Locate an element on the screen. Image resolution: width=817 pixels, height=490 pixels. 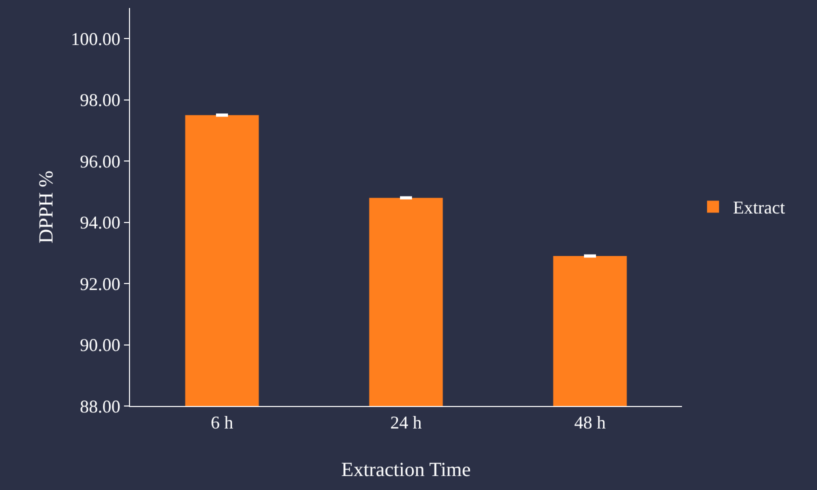
y-tick-label: 88.00 is located at coordinates (100, 406).